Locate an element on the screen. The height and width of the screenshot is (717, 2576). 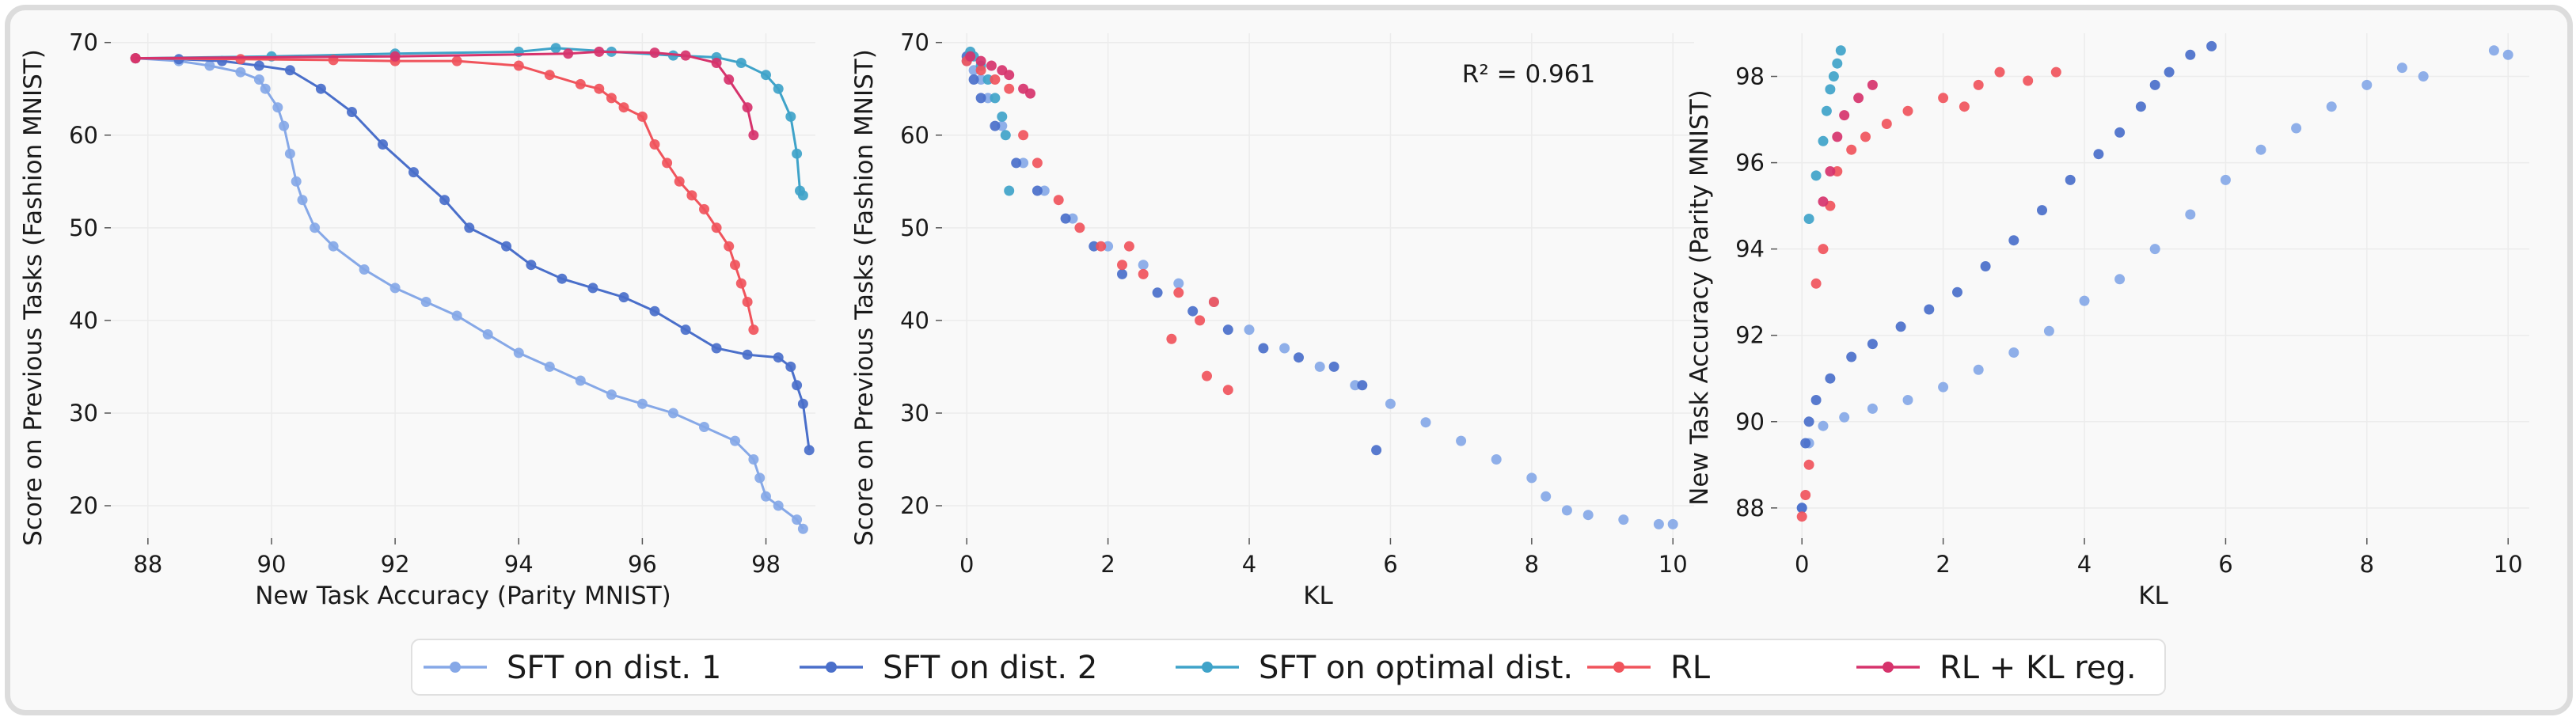
legend-box is located at coordinates (1288, 668).